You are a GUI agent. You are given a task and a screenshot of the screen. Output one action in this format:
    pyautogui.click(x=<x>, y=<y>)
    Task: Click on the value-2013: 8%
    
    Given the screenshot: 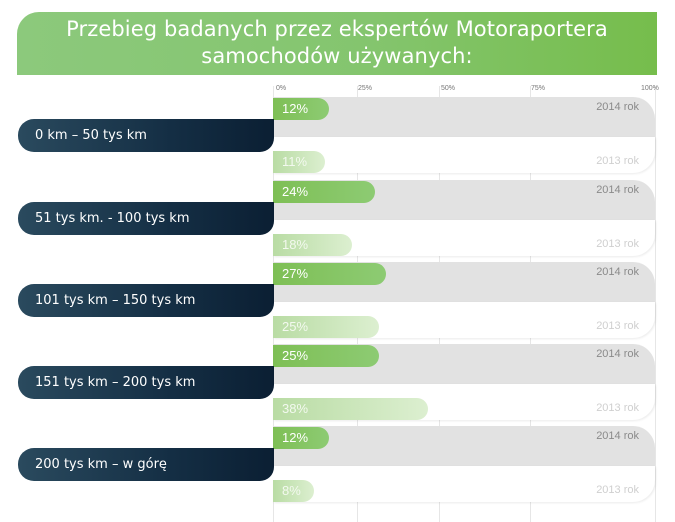 What is the action you would take?
    pyautogui.click(x=291, y=490)
    